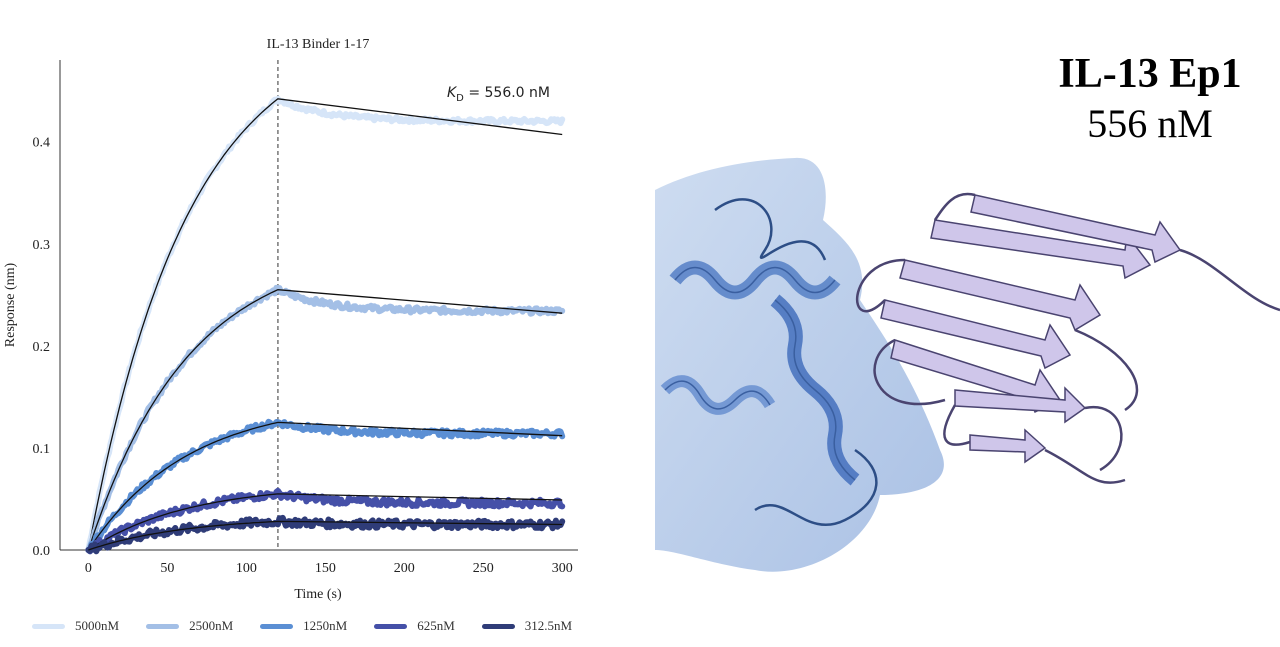  I want to click on kd-annotation: KD = 556.0 nM, so click(498, 94).